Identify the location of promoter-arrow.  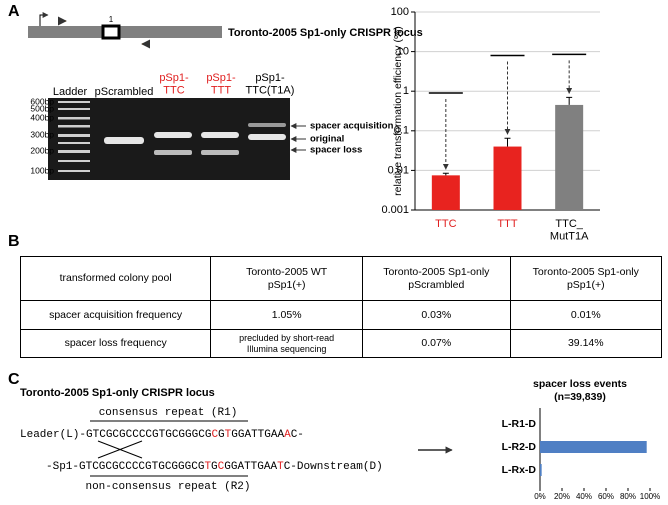
(44, 19).